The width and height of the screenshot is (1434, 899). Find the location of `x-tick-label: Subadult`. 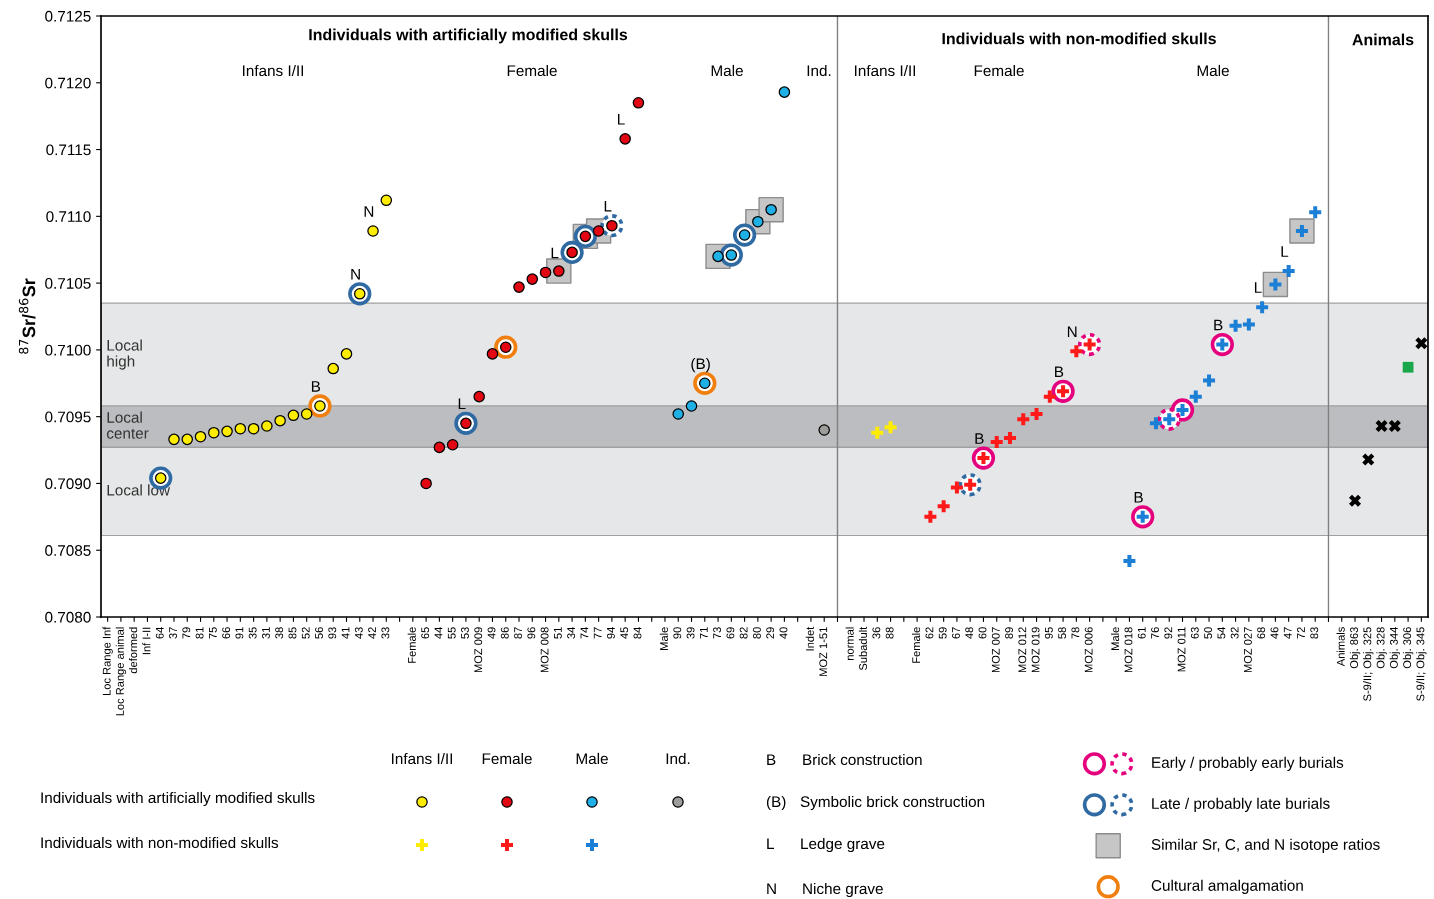

x-tick-label: Subadult is located at coordinates (863, 648).